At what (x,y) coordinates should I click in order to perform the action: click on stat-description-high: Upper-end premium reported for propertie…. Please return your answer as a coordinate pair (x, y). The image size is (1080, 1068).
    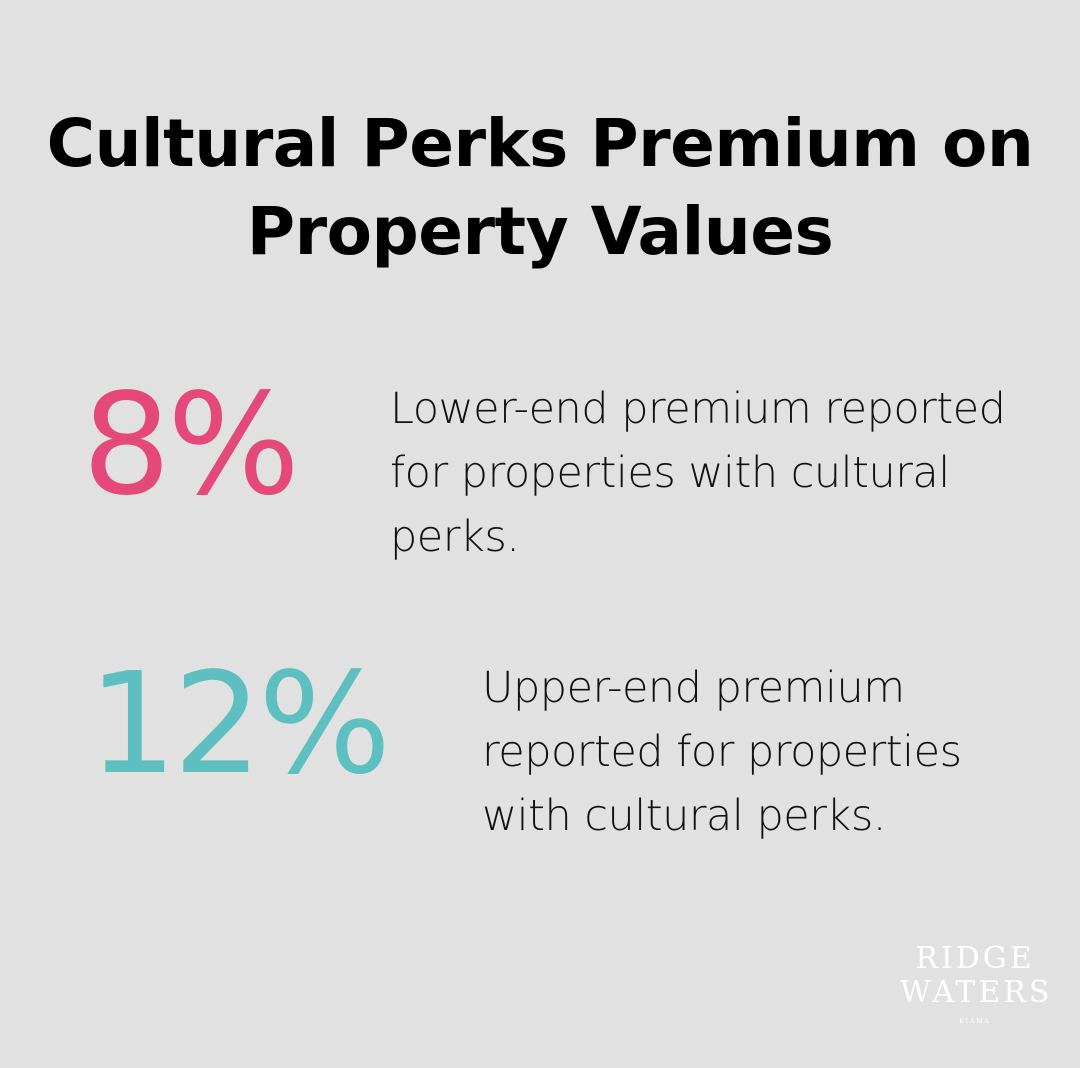
    Looking at the image, I should click on (722, 752).